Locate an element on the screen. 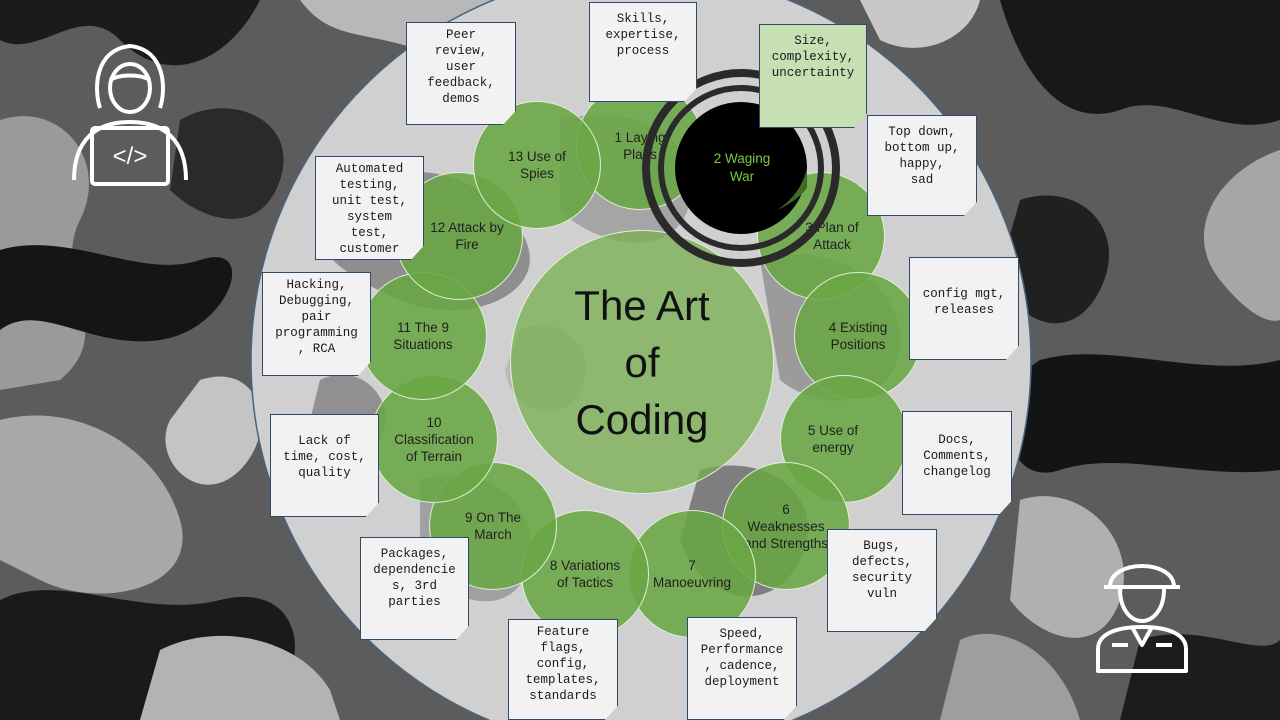 This screenshot has height=720, width=1280. chapter-bubble-7: 7 Manoeuvring is located at coordinates (692, 574).